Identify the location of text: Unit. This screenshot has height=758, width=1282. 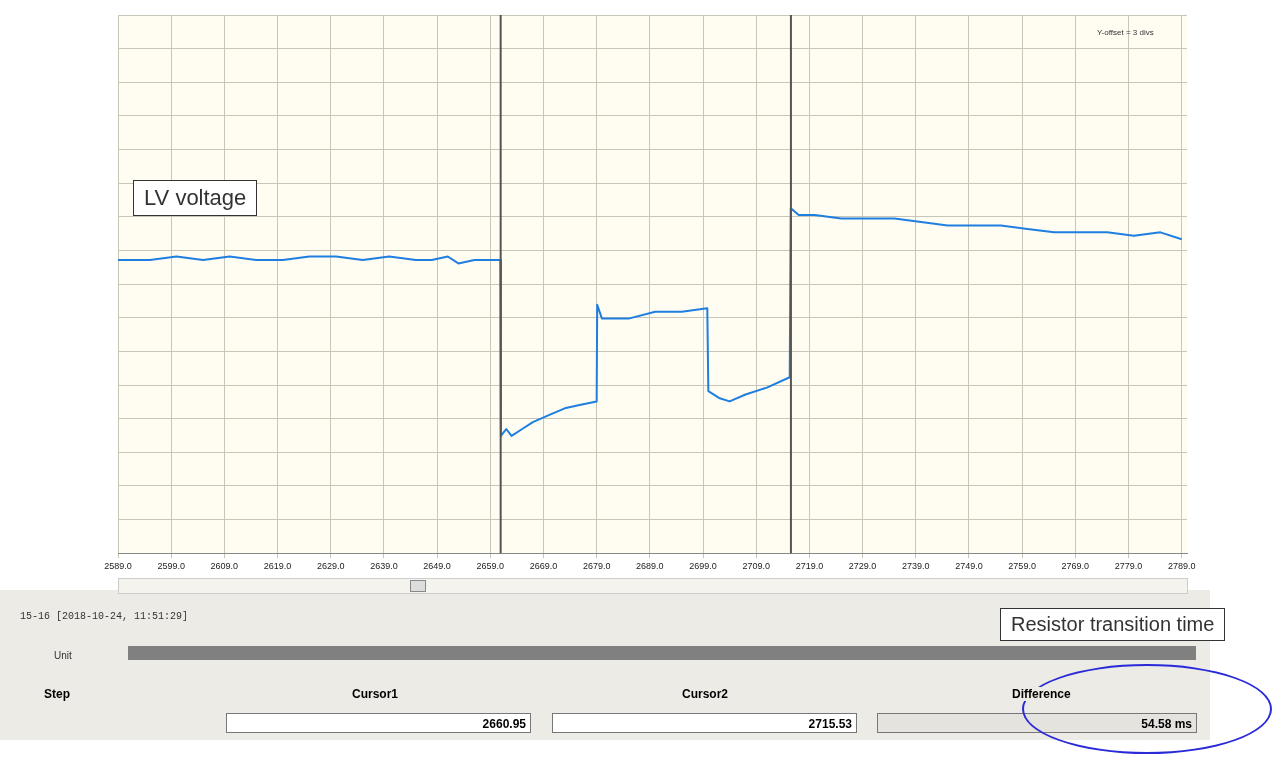
(63, 655).